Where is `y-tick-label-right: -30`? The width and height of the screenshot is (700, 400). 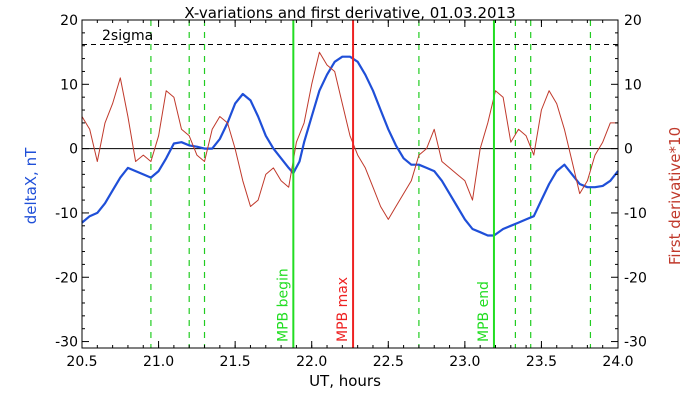 y-tick-label-right: -30 is located at coordinates (635, 343).